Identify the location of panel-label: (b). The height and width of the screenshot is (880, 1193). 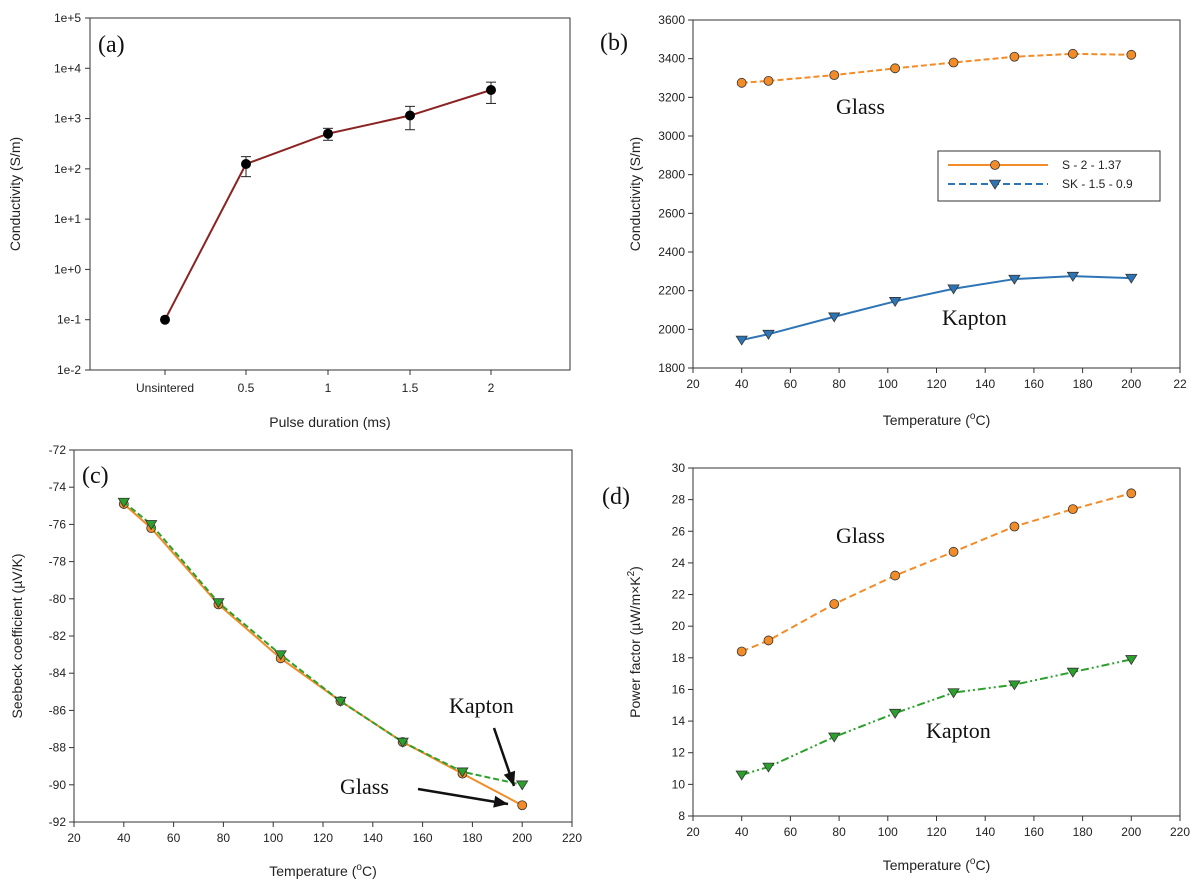
(614, 43).